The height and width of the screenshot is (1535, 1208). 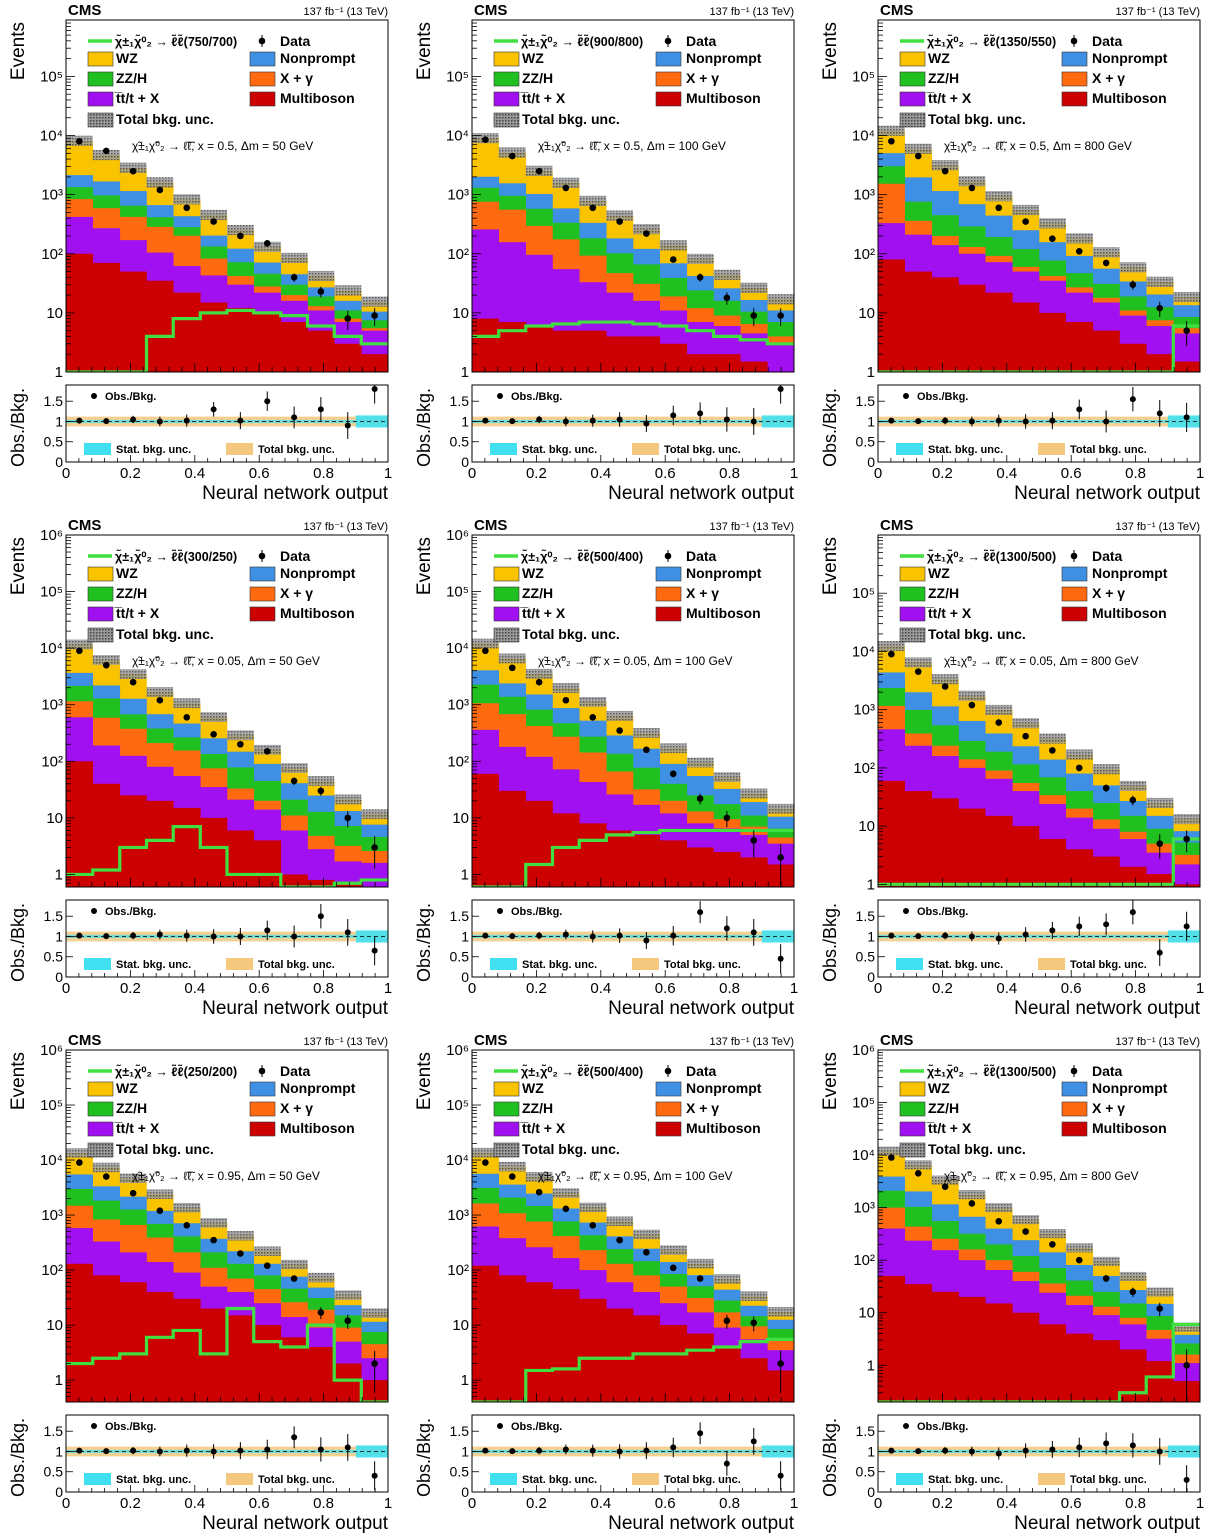 What do you see at coordinates (633, 252) in the screenshot?
I see `main-pad` at bounding box center [633, 252].